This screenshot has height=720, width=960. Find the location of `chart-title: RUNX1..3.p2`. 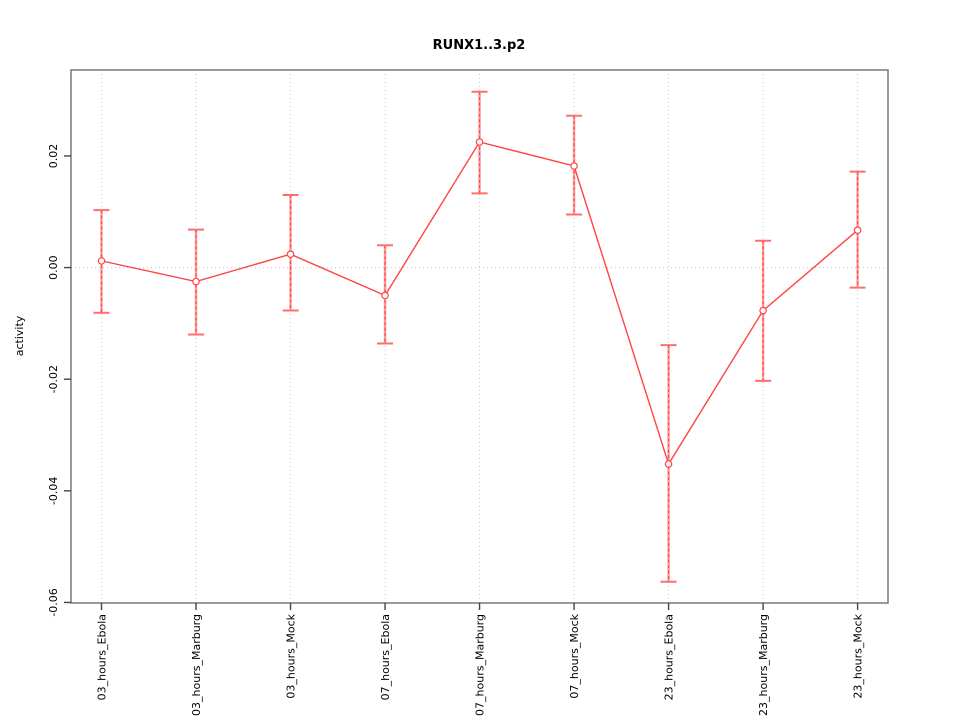

chart-title: RUNX1..3.p2 is located at coordinates (479, 45).